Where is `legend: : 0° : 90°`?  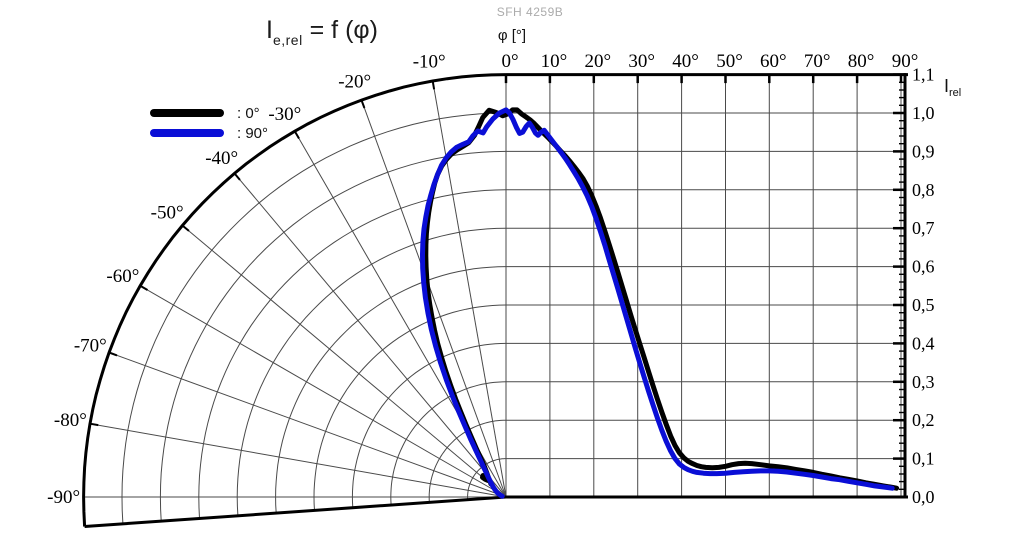 legend: : 0° : 90° is located at coordinates (209, 123).